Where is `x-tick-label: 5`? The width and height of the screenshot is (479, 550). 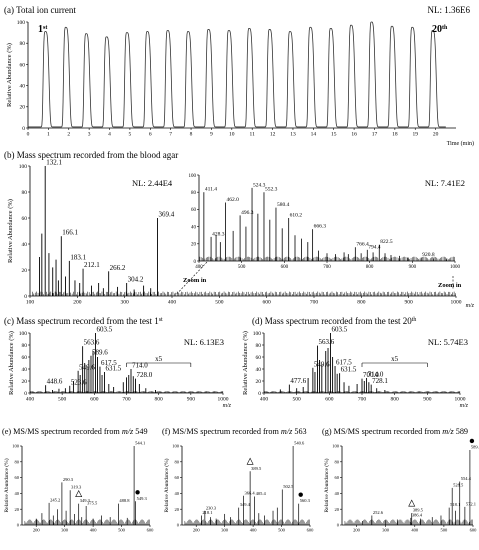
x-tick-label: 5 is located at coordinates (130, 135).